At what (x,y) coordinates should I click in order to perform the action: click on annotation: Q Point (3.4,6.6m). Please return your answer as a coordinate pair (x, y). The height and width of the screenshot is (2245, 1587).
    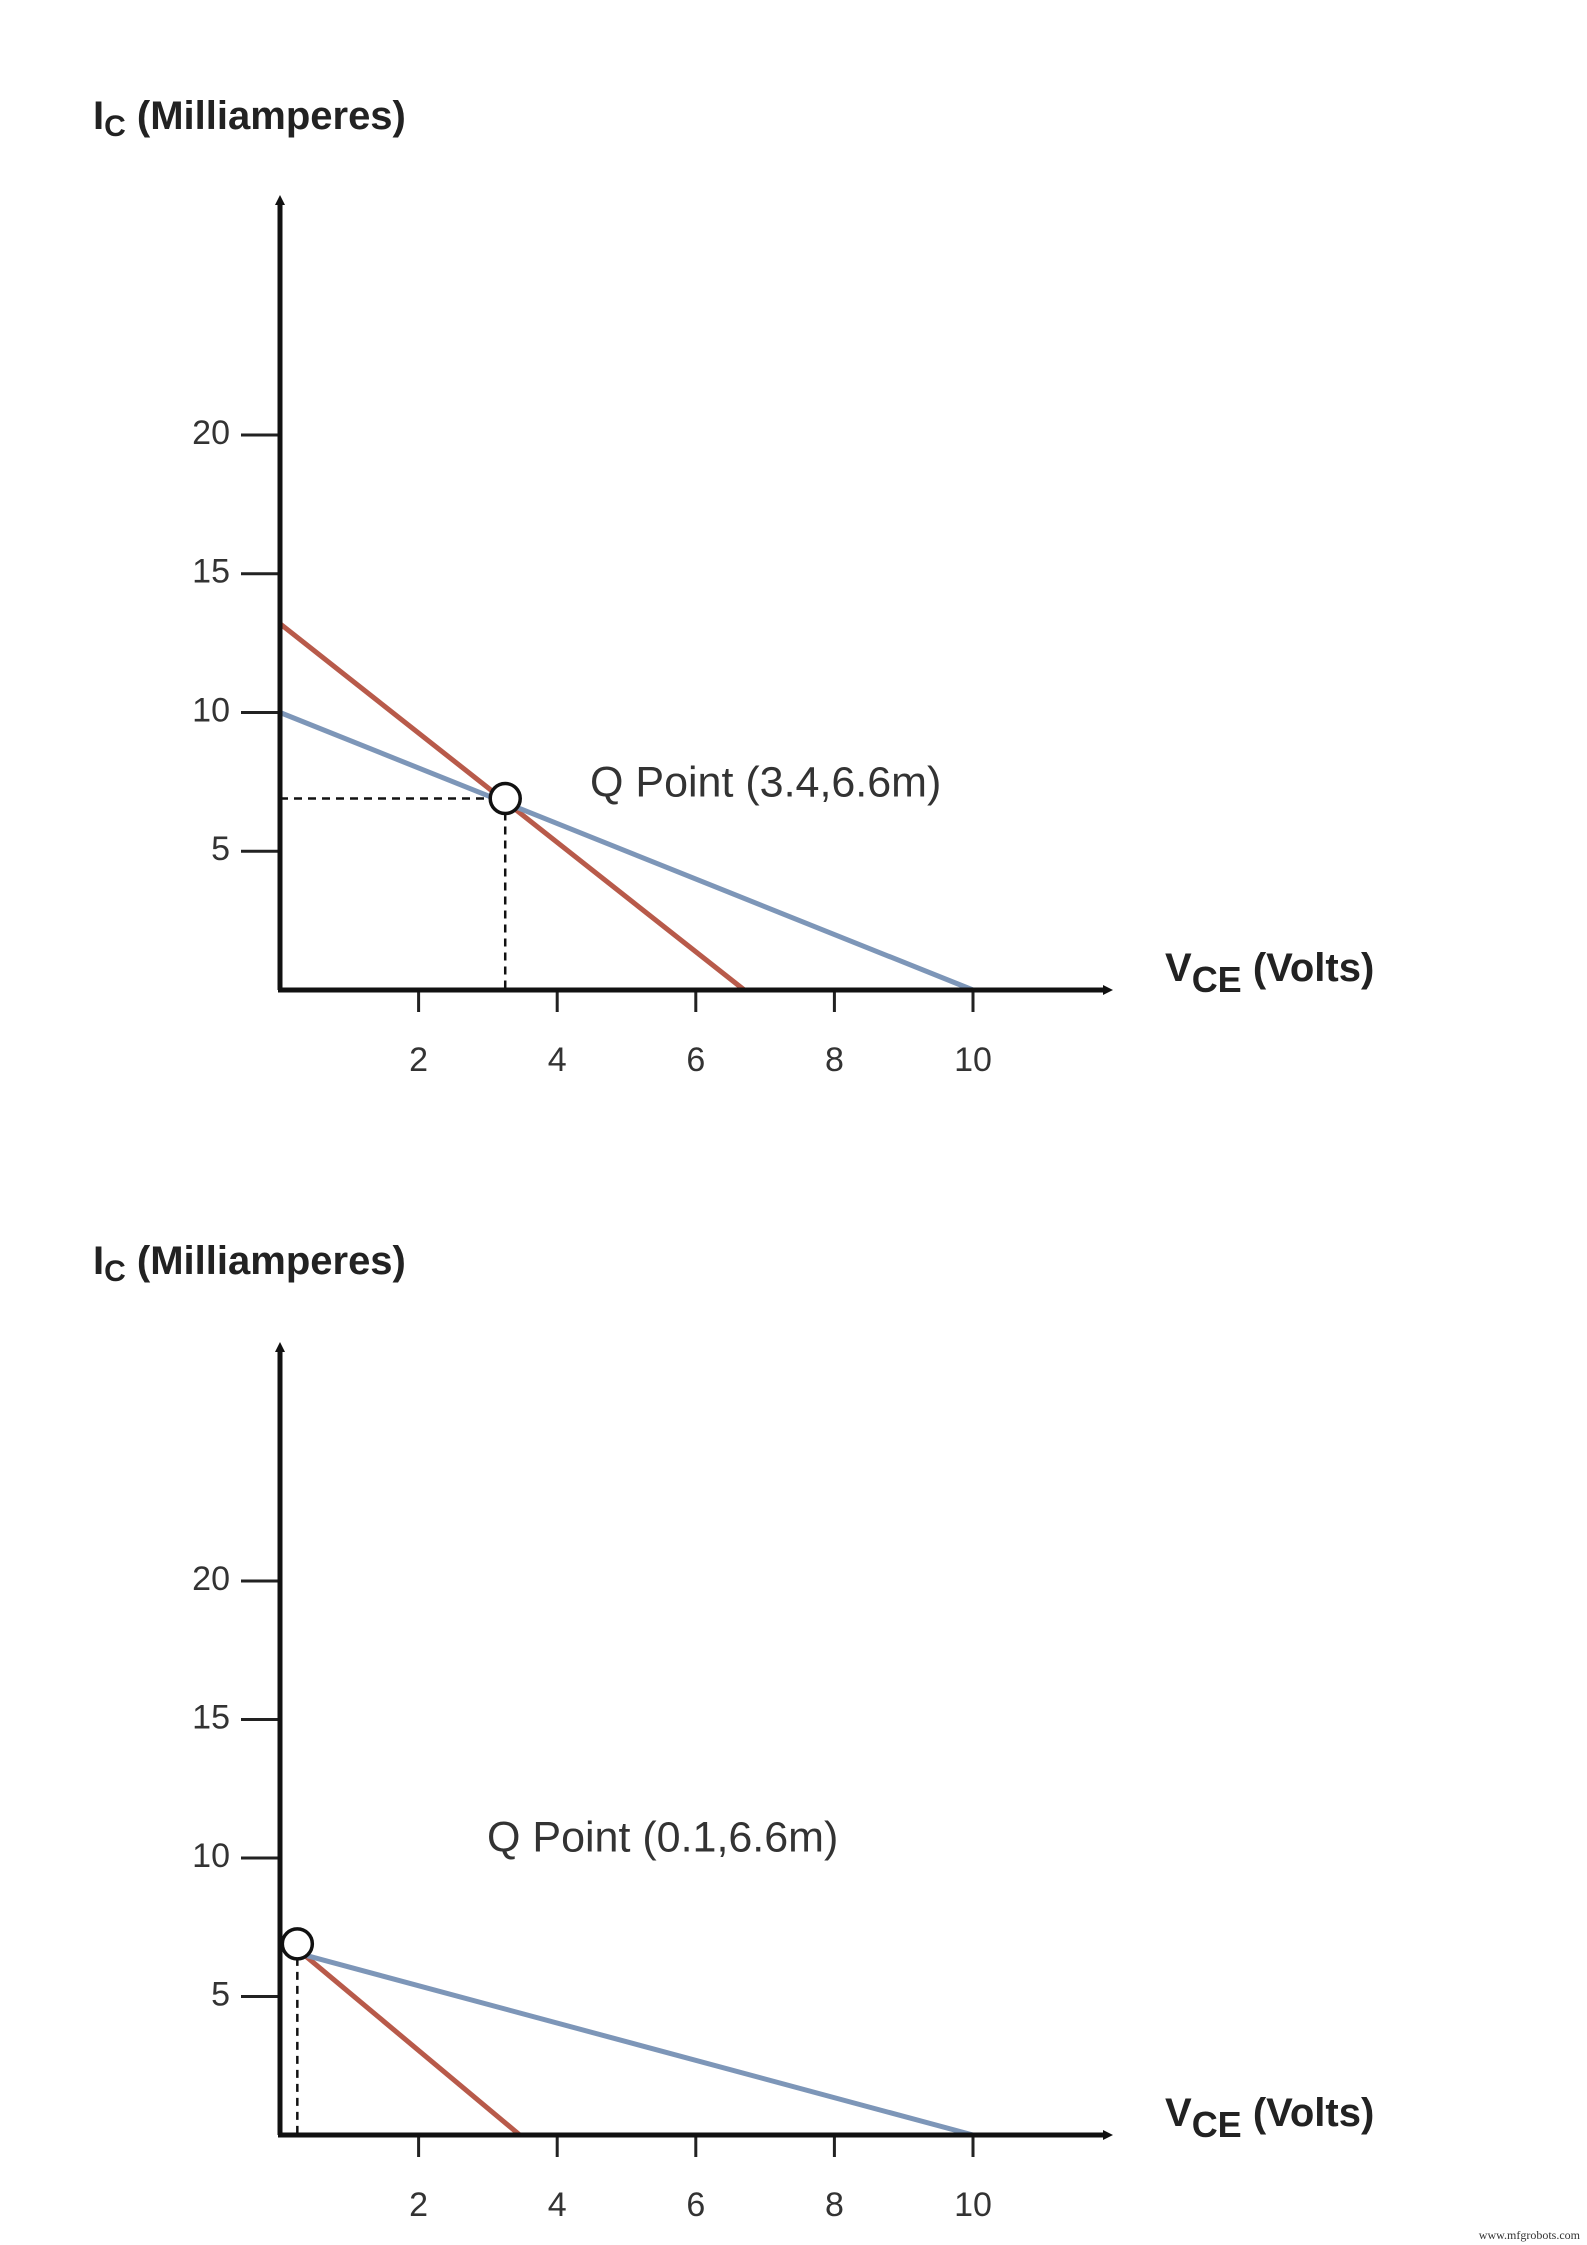
    Looking at the image, I should click on (765, 782).